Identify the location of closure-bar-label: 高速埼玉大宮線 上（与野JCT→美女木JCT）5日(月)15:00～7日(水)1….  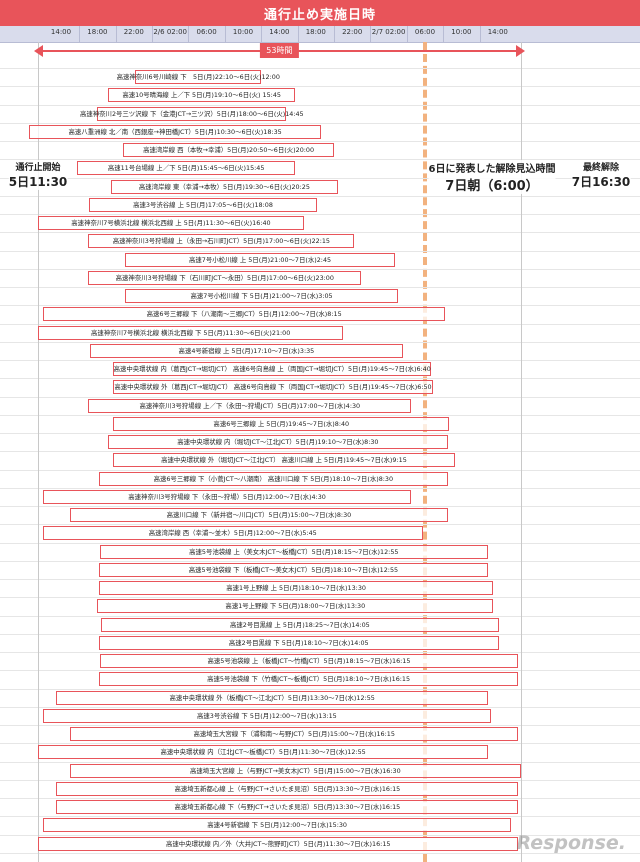
(295, 770).